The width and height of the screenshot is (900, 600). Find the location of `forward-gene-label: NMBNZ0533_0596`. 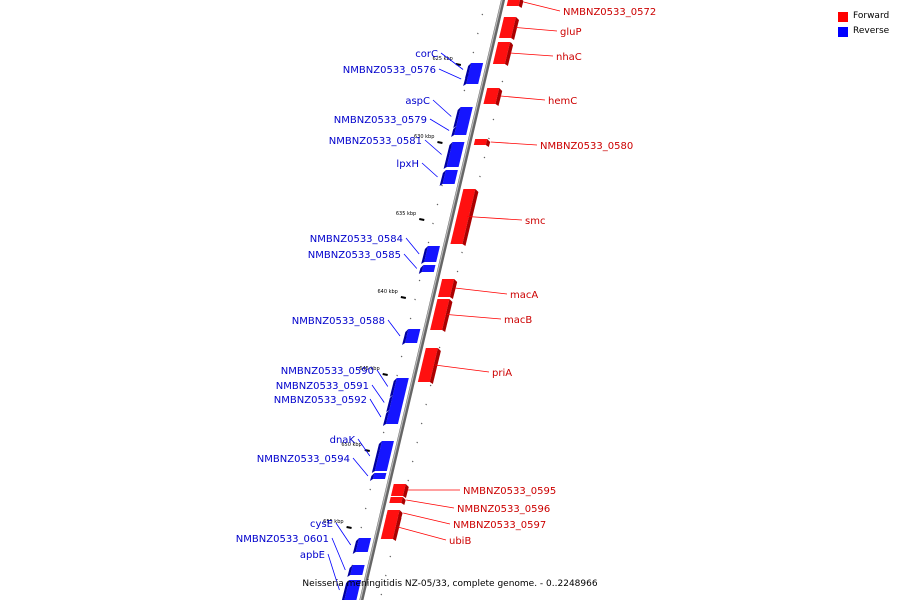

forward-gene-label: NMBNZ0533_0596 is located at coordinates (503, 509).